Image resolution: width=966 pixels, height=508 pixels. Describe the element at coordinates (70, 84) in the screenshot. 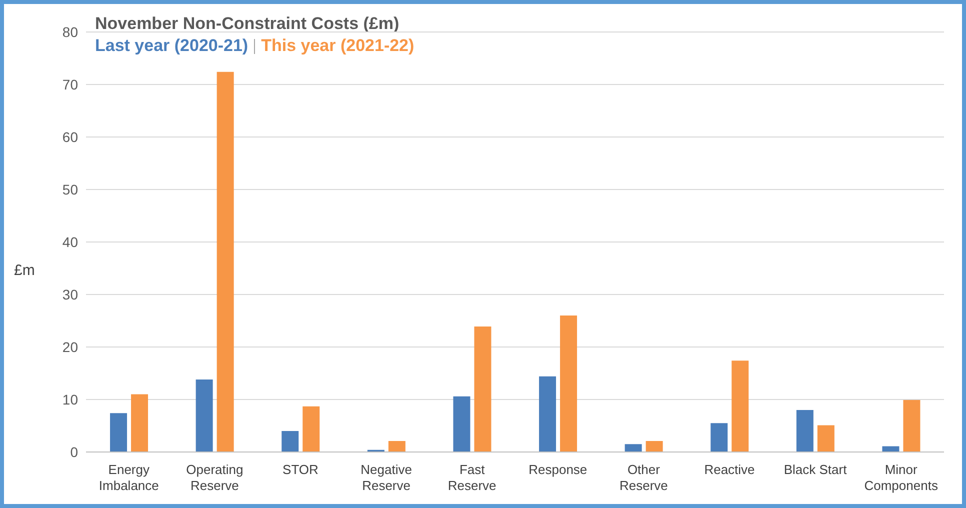

I see `y-tick-label: 70` at that location.